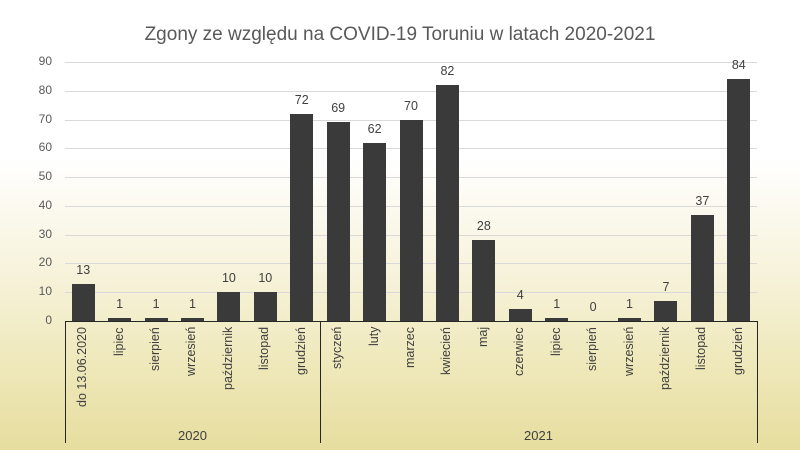 The image size is (800, 450). What do you see at coordinates (410, 347) in the screenshot?
I see `x-tick-label: marzec` at bounding box center [410, 347].